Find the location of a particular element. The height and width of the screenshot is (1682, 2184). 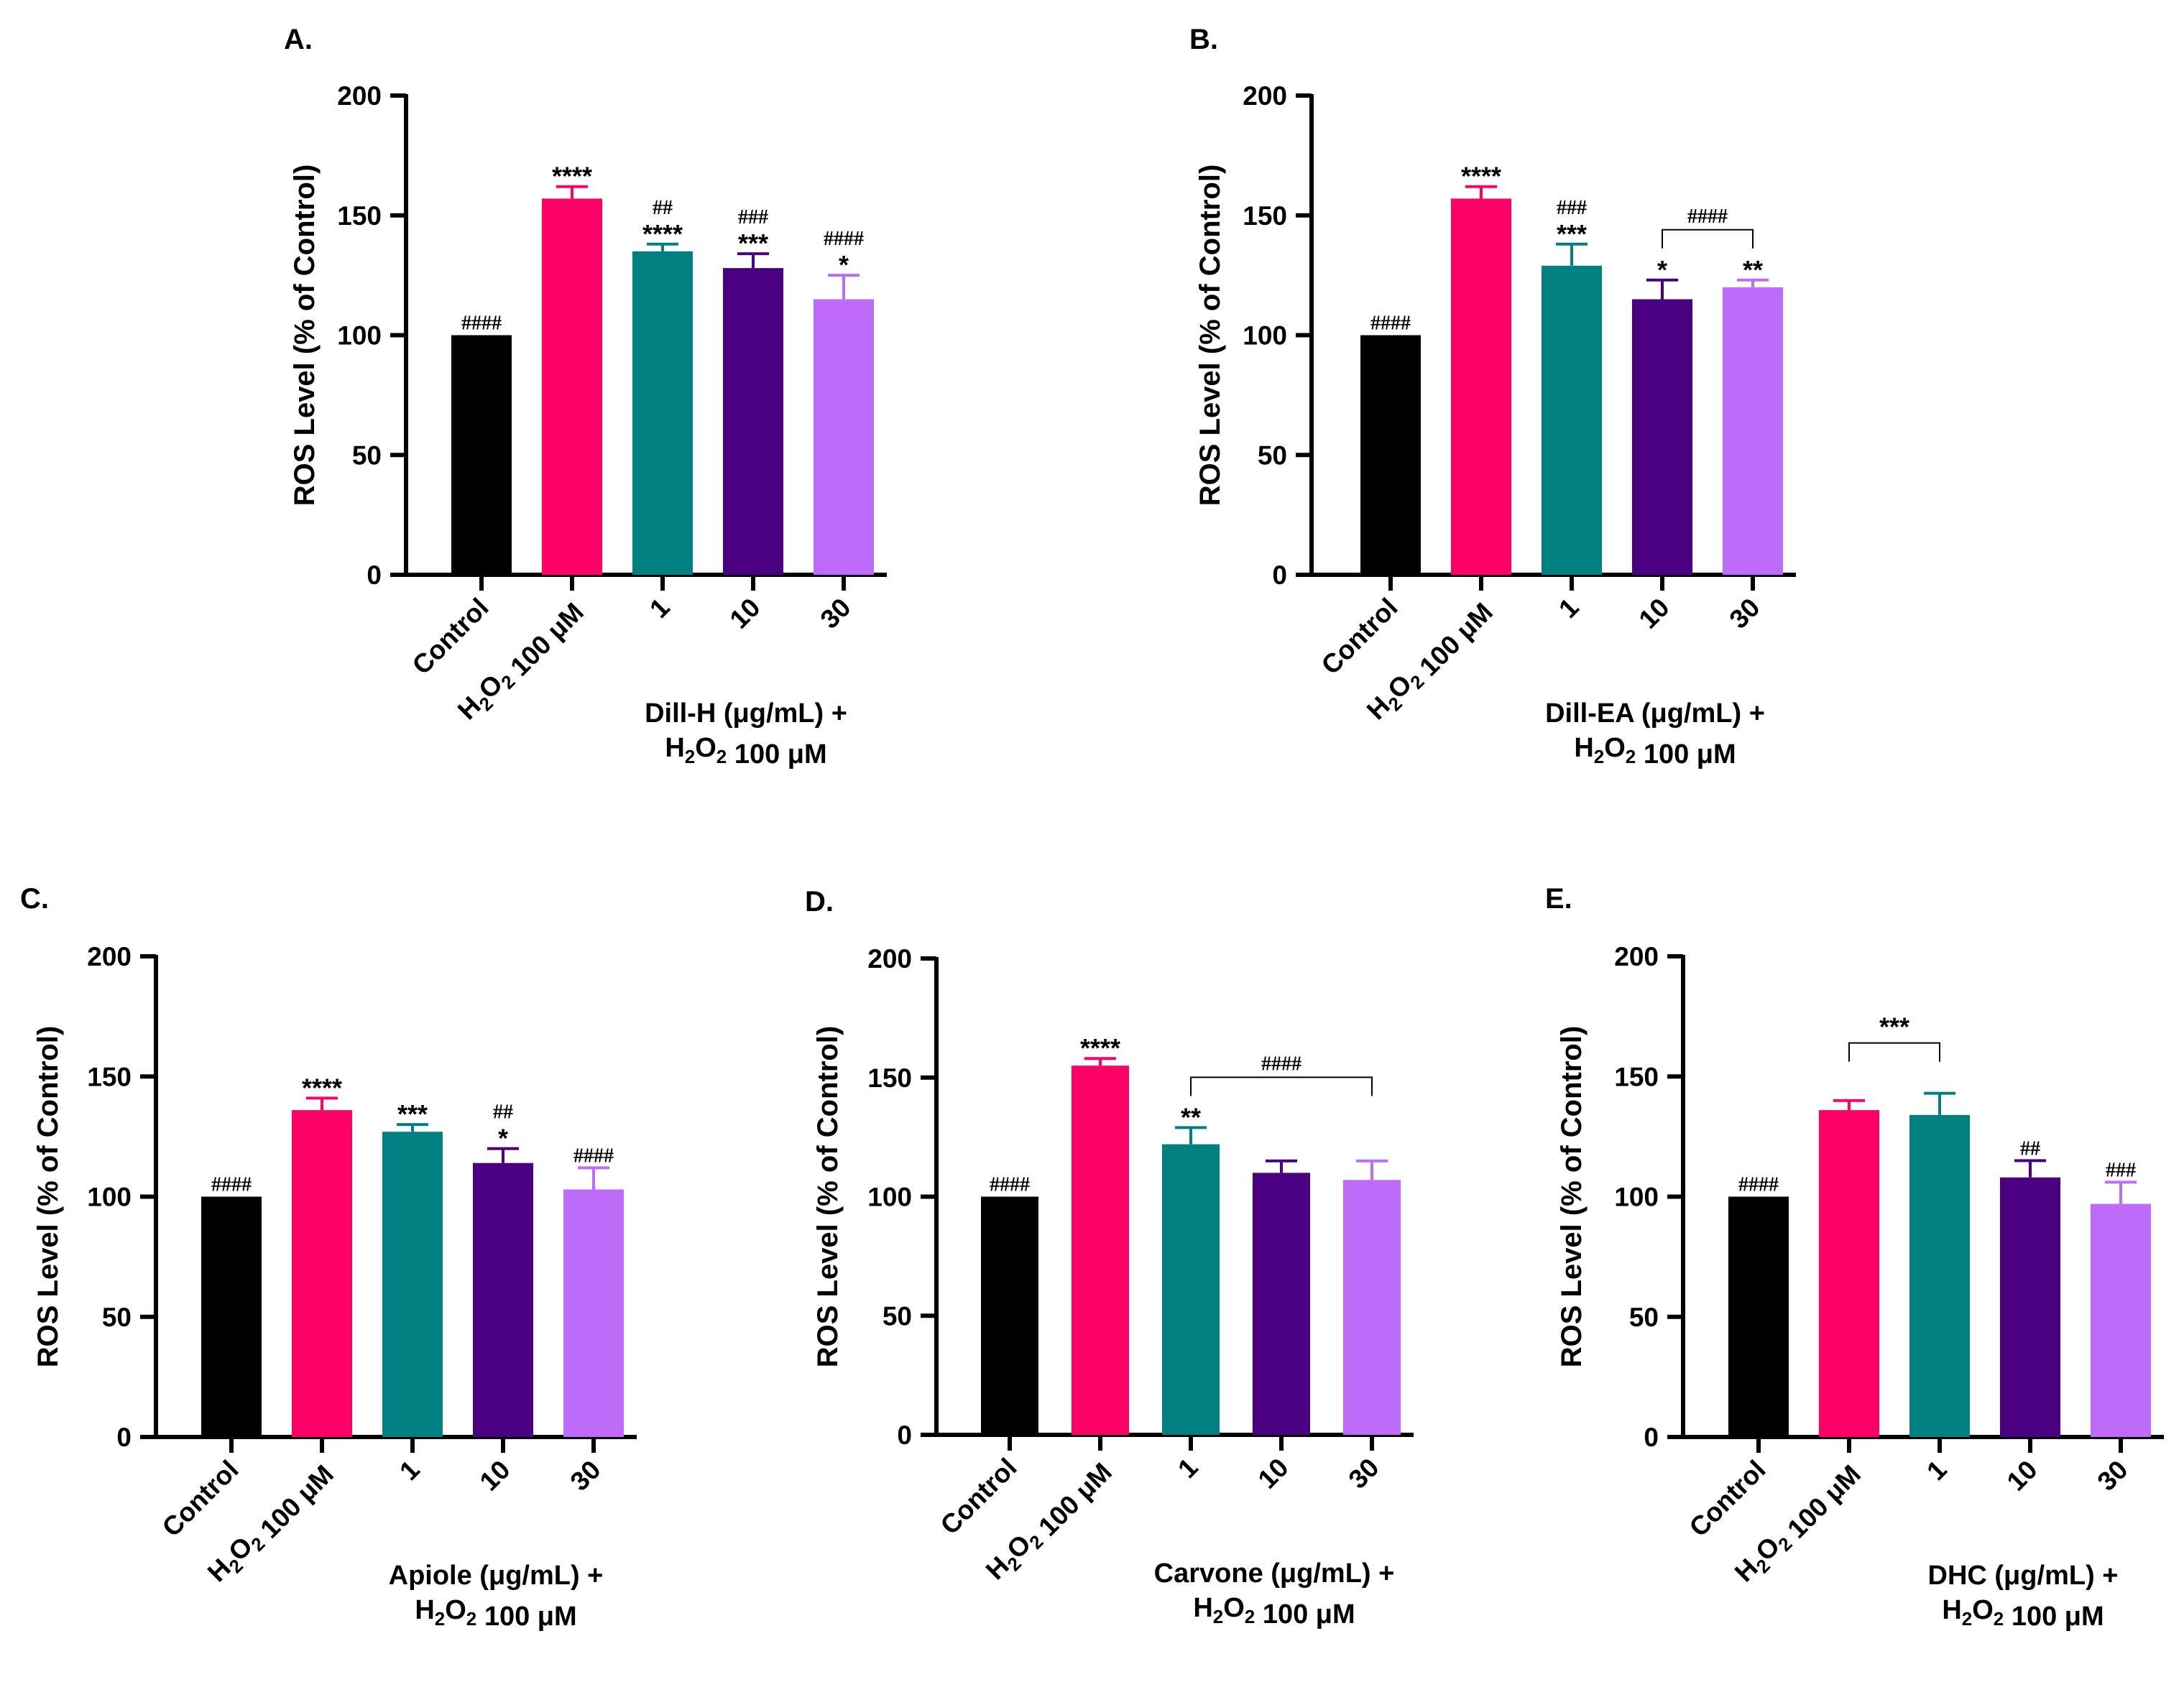

panel-letter: B. is located at coordinates (1203, 39).